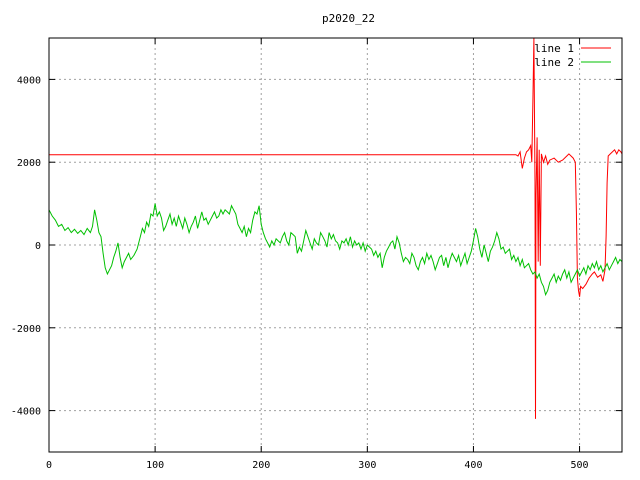  Describe the element at coordinates (155, 465) in the screenshot. I see `x-tick-label: 100` at that location.